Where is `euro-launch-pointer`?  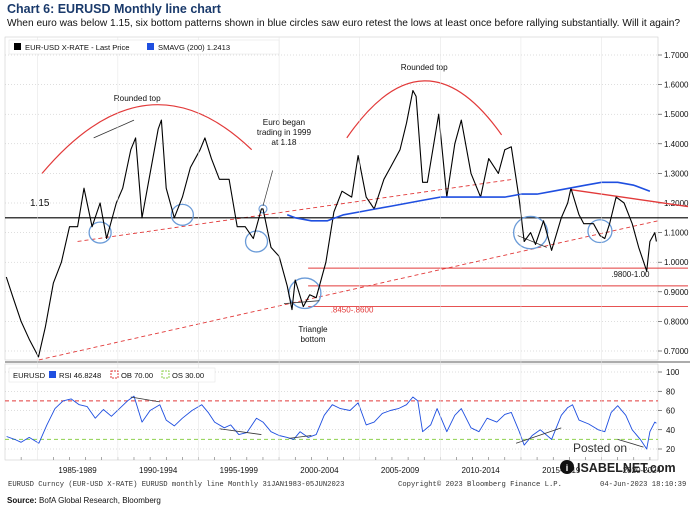 euro-launch-pointer is located at coordinates (267, 188).